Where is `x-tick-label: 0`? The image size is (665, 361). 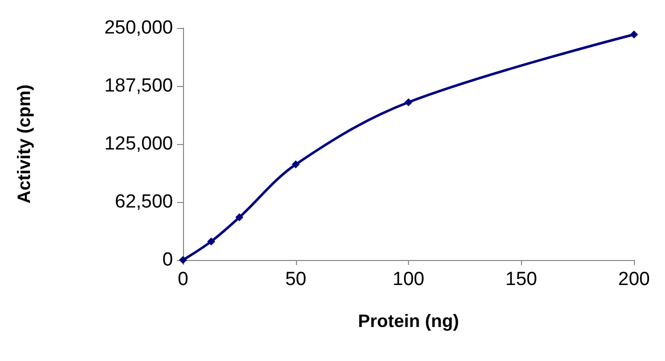 x-tick-label: 0 is located at coordinates (183, 279).